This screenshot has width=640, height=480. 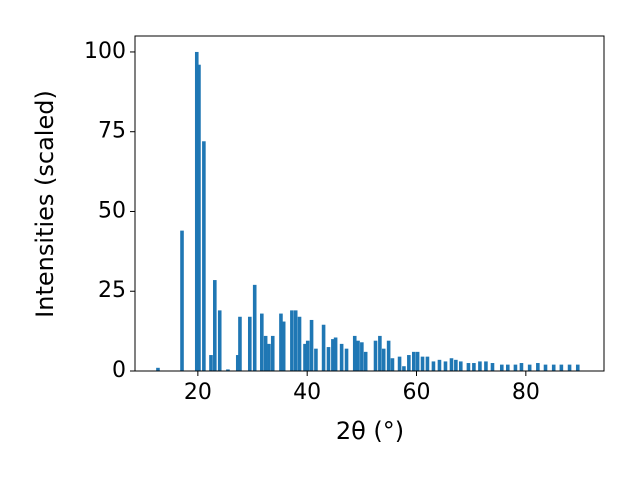 I want to click on x-tick-label: 60, so click(x=417, y=392).